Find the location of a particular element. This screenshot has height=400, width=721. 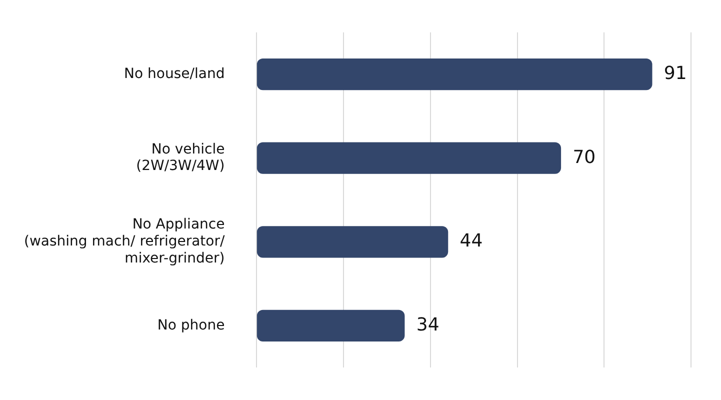

data-label: 70 is located at coordinates (584, 157).